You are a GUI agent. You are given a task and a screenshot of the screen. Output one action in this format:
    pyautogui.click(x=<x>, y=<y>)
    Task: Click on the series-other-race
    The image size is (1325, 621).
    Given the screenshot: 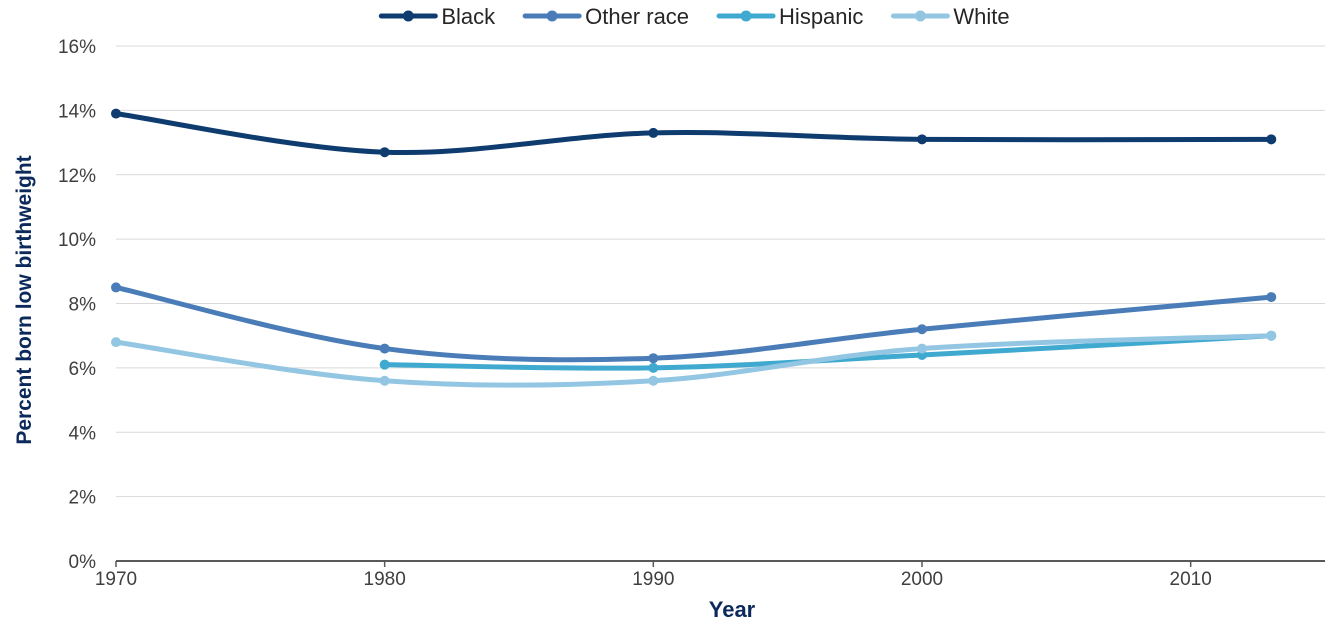 What is the action you would take?
    pyautogui.click(x=694, y=323)
    